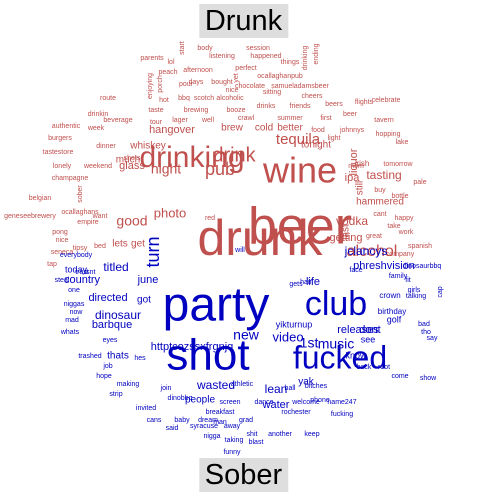 The height and width of the screenshot is (493, 487). Describe the element at coordinates (66, 126) in the screenshot. I see `word-drunk: authentic` at that location.